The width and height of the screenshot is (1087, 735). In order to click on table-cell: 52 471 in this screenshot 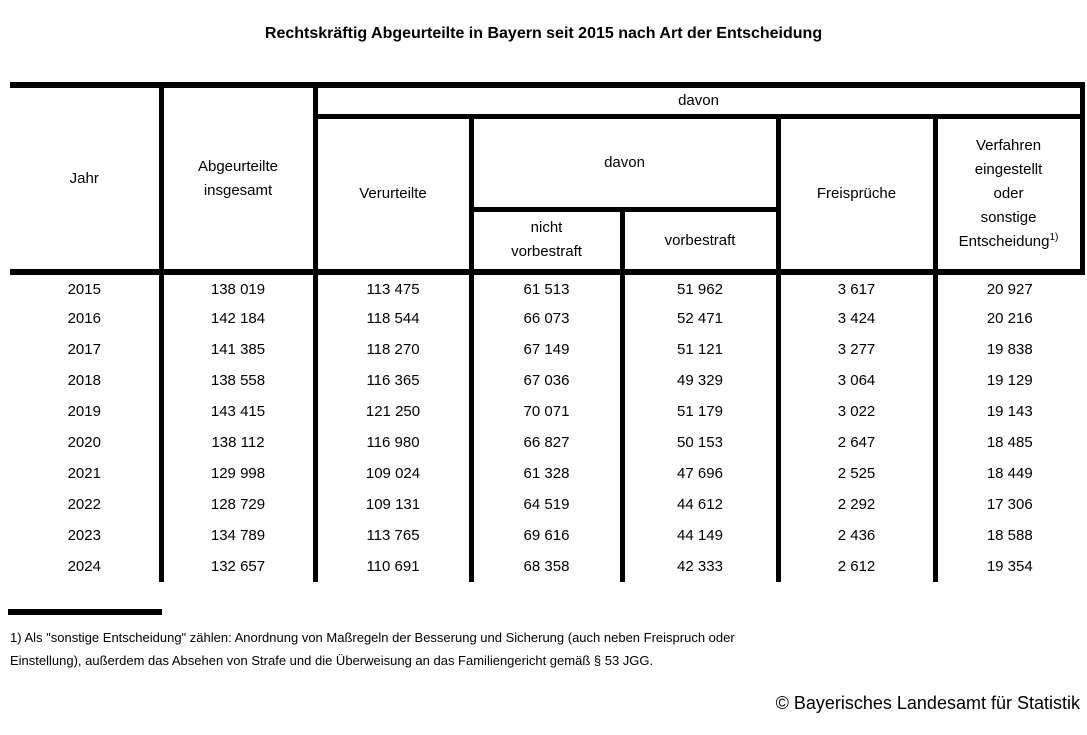, I will do `click(701, 318)`.